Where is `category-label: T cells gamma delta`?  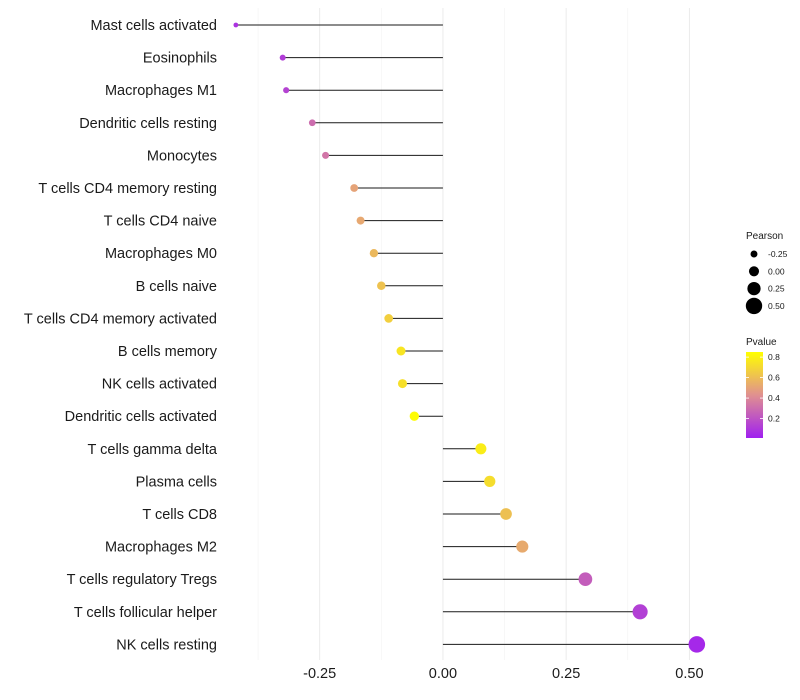 category-label: T cells gamma delta is located at coordinates (153, 450).